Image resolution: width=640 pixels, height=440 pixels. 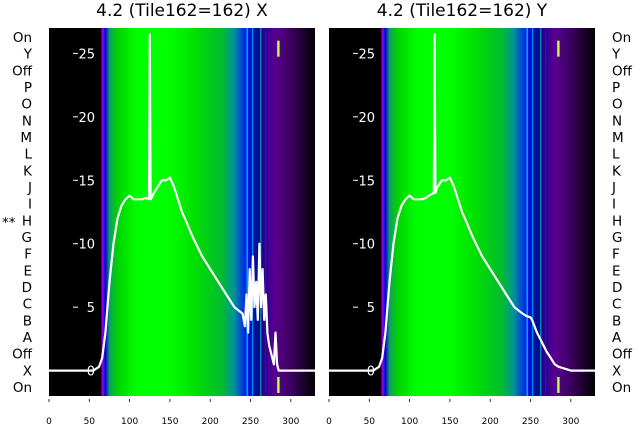 What do you see at coordinates (182, 11) in the screenshot?
I see `panel-title-x: 4.2 (Tile162=162) X` at bounding box center [182, 11].